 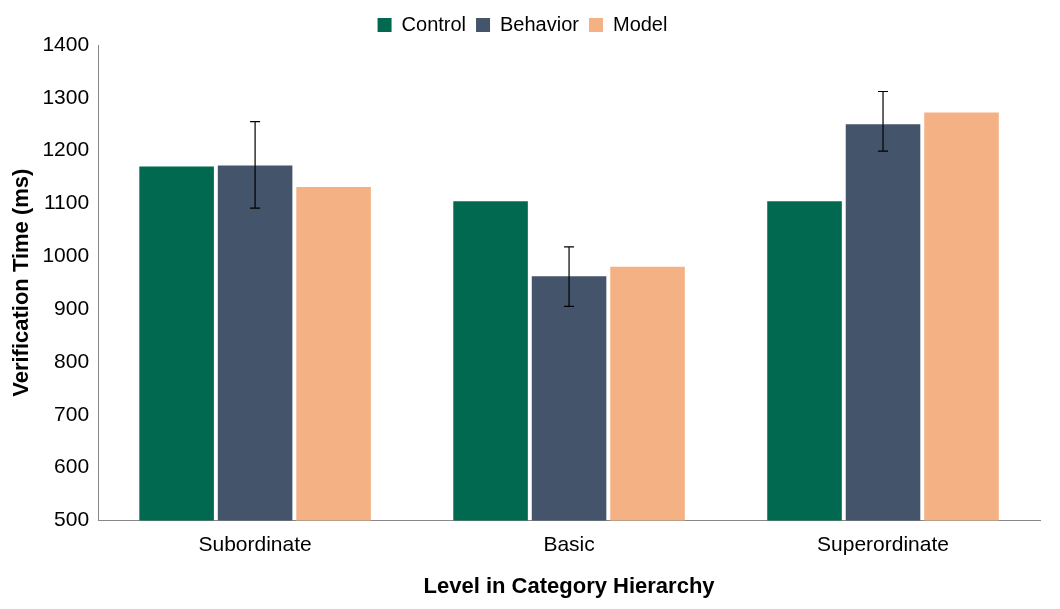 I want to click on x-tick-label: Subordinate, so click(x=255, y=543).